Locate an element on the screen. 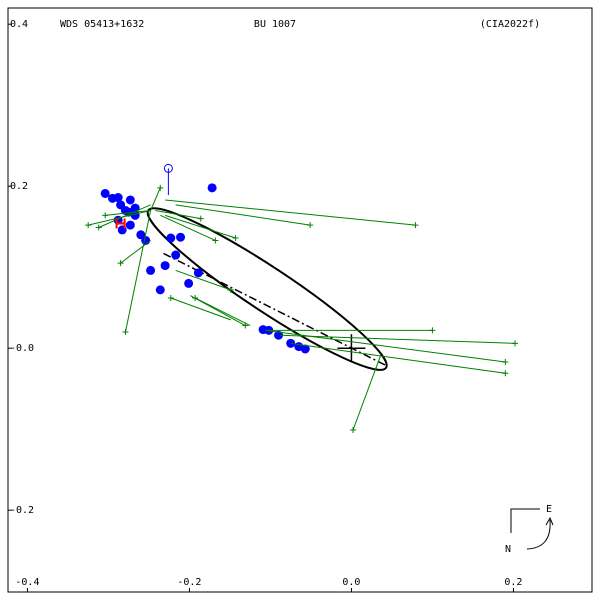 Image resolution: width=600 pixels, height=600 pixels. y-tick-label: -0.0 is located at coordinates (22, 348).